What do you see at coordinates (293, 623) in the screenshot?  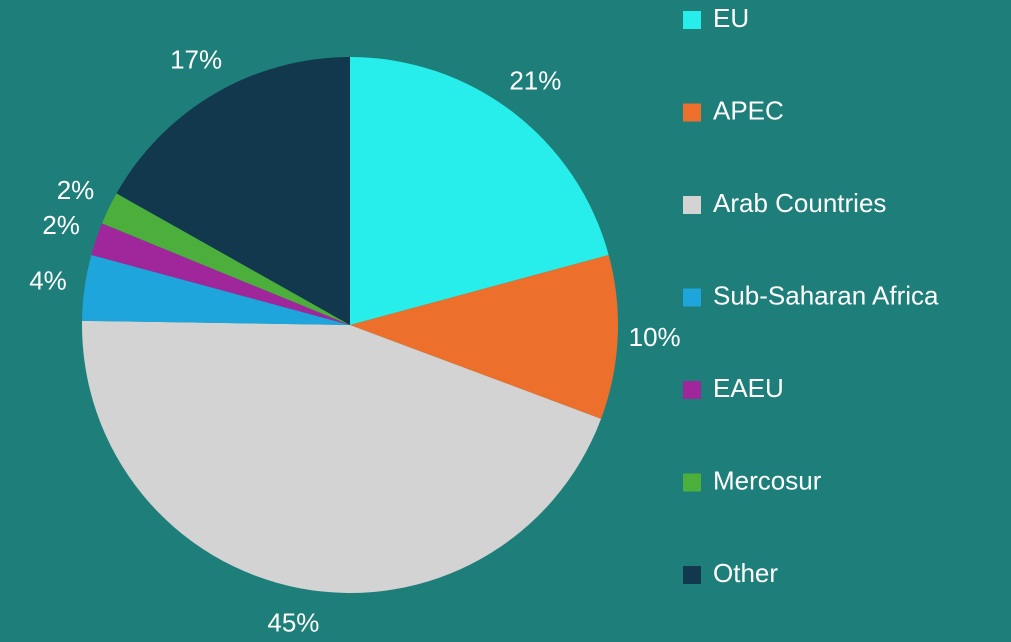 I see `data-label: 45%` at bounding box center [293, 623].